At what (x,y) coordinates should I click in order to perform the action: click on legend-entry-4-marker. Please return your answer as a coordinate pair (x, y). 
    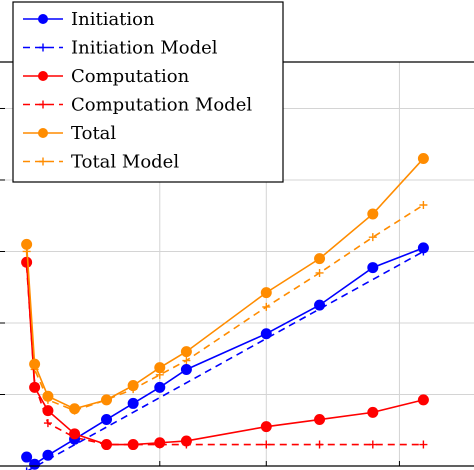
    Looking at the image, I should click on (43, 133).